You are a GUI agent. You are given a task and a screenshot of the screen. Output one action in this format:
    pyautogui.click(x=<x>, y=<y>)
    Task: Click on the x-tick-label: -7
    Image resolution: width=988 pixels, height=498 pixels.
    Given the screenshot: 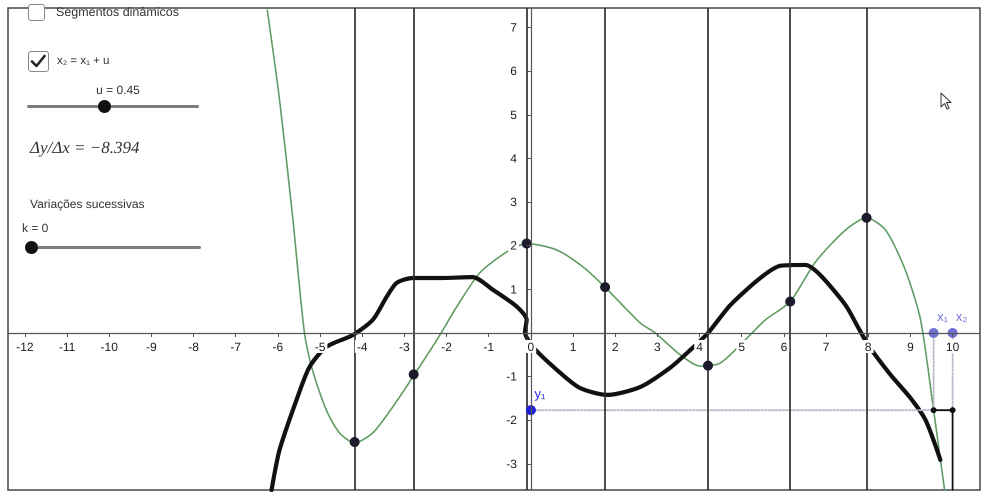 What is the action you would take?
    pyautogui.click(x=236, y=347)
    